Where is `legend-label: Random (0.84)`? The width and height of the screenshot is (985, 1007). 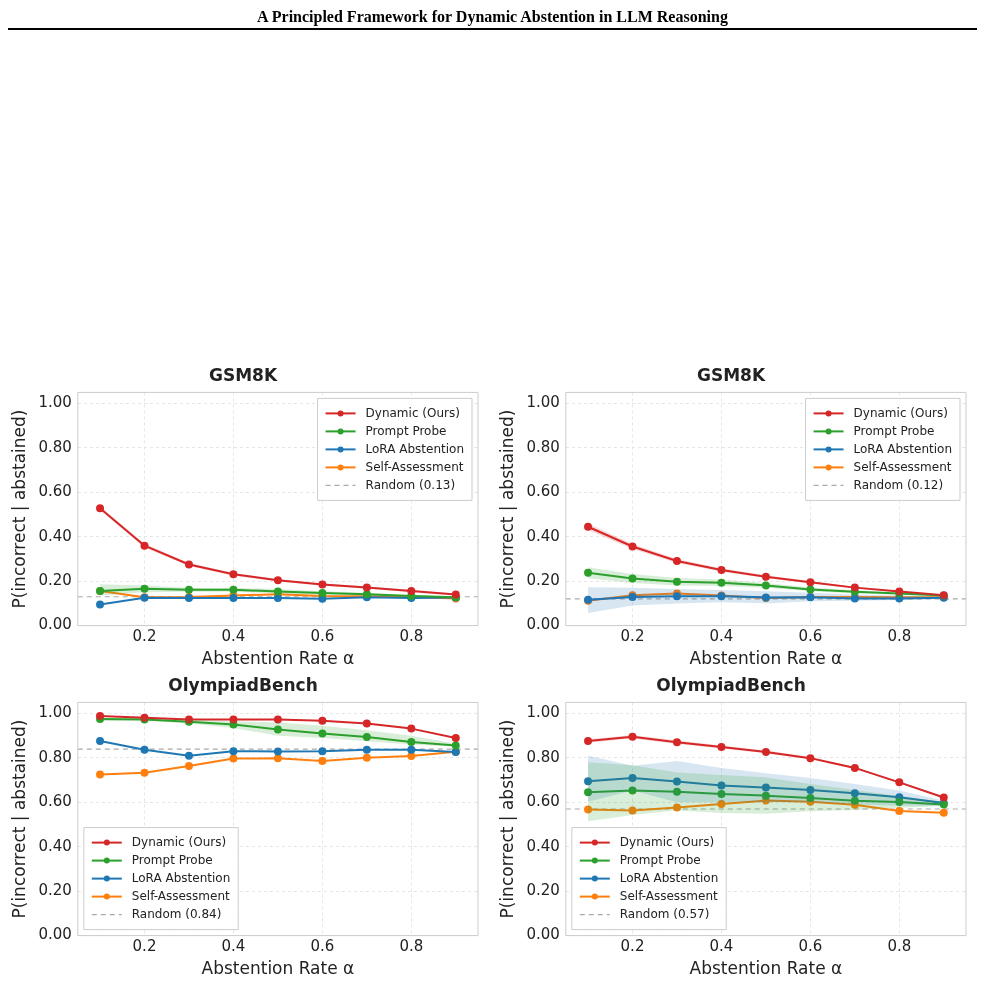
legend-label: Random (0.84) is located at coordinates (176, 913).